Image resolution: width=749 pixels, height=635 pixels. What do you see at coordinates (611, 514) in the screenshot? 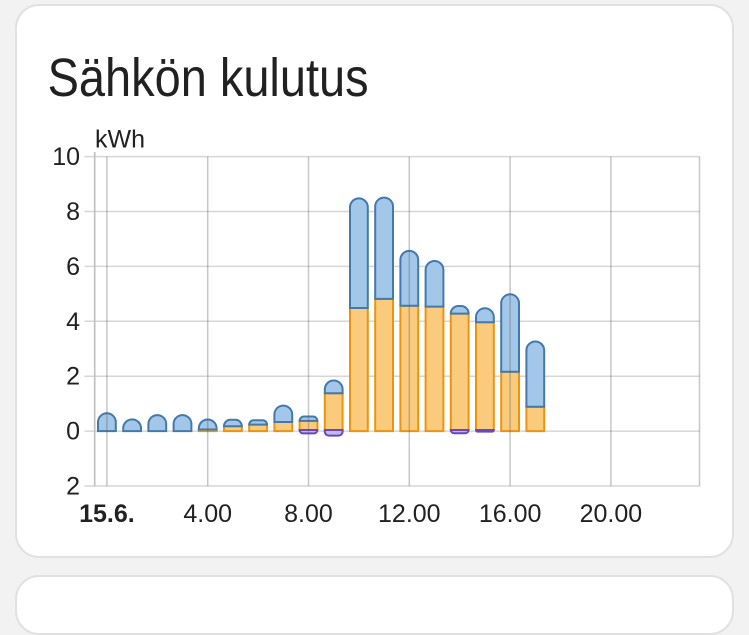
I see `svg-text: 20.00` at bounding box center [611, 514].